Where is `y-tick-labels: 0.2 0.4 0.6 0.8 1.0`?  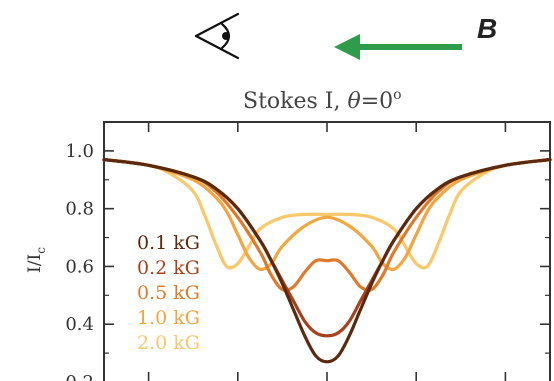 y-tick-labels: 0.2 0.4 0.6 0.8 1.0 is located at coordinates (79, 261).